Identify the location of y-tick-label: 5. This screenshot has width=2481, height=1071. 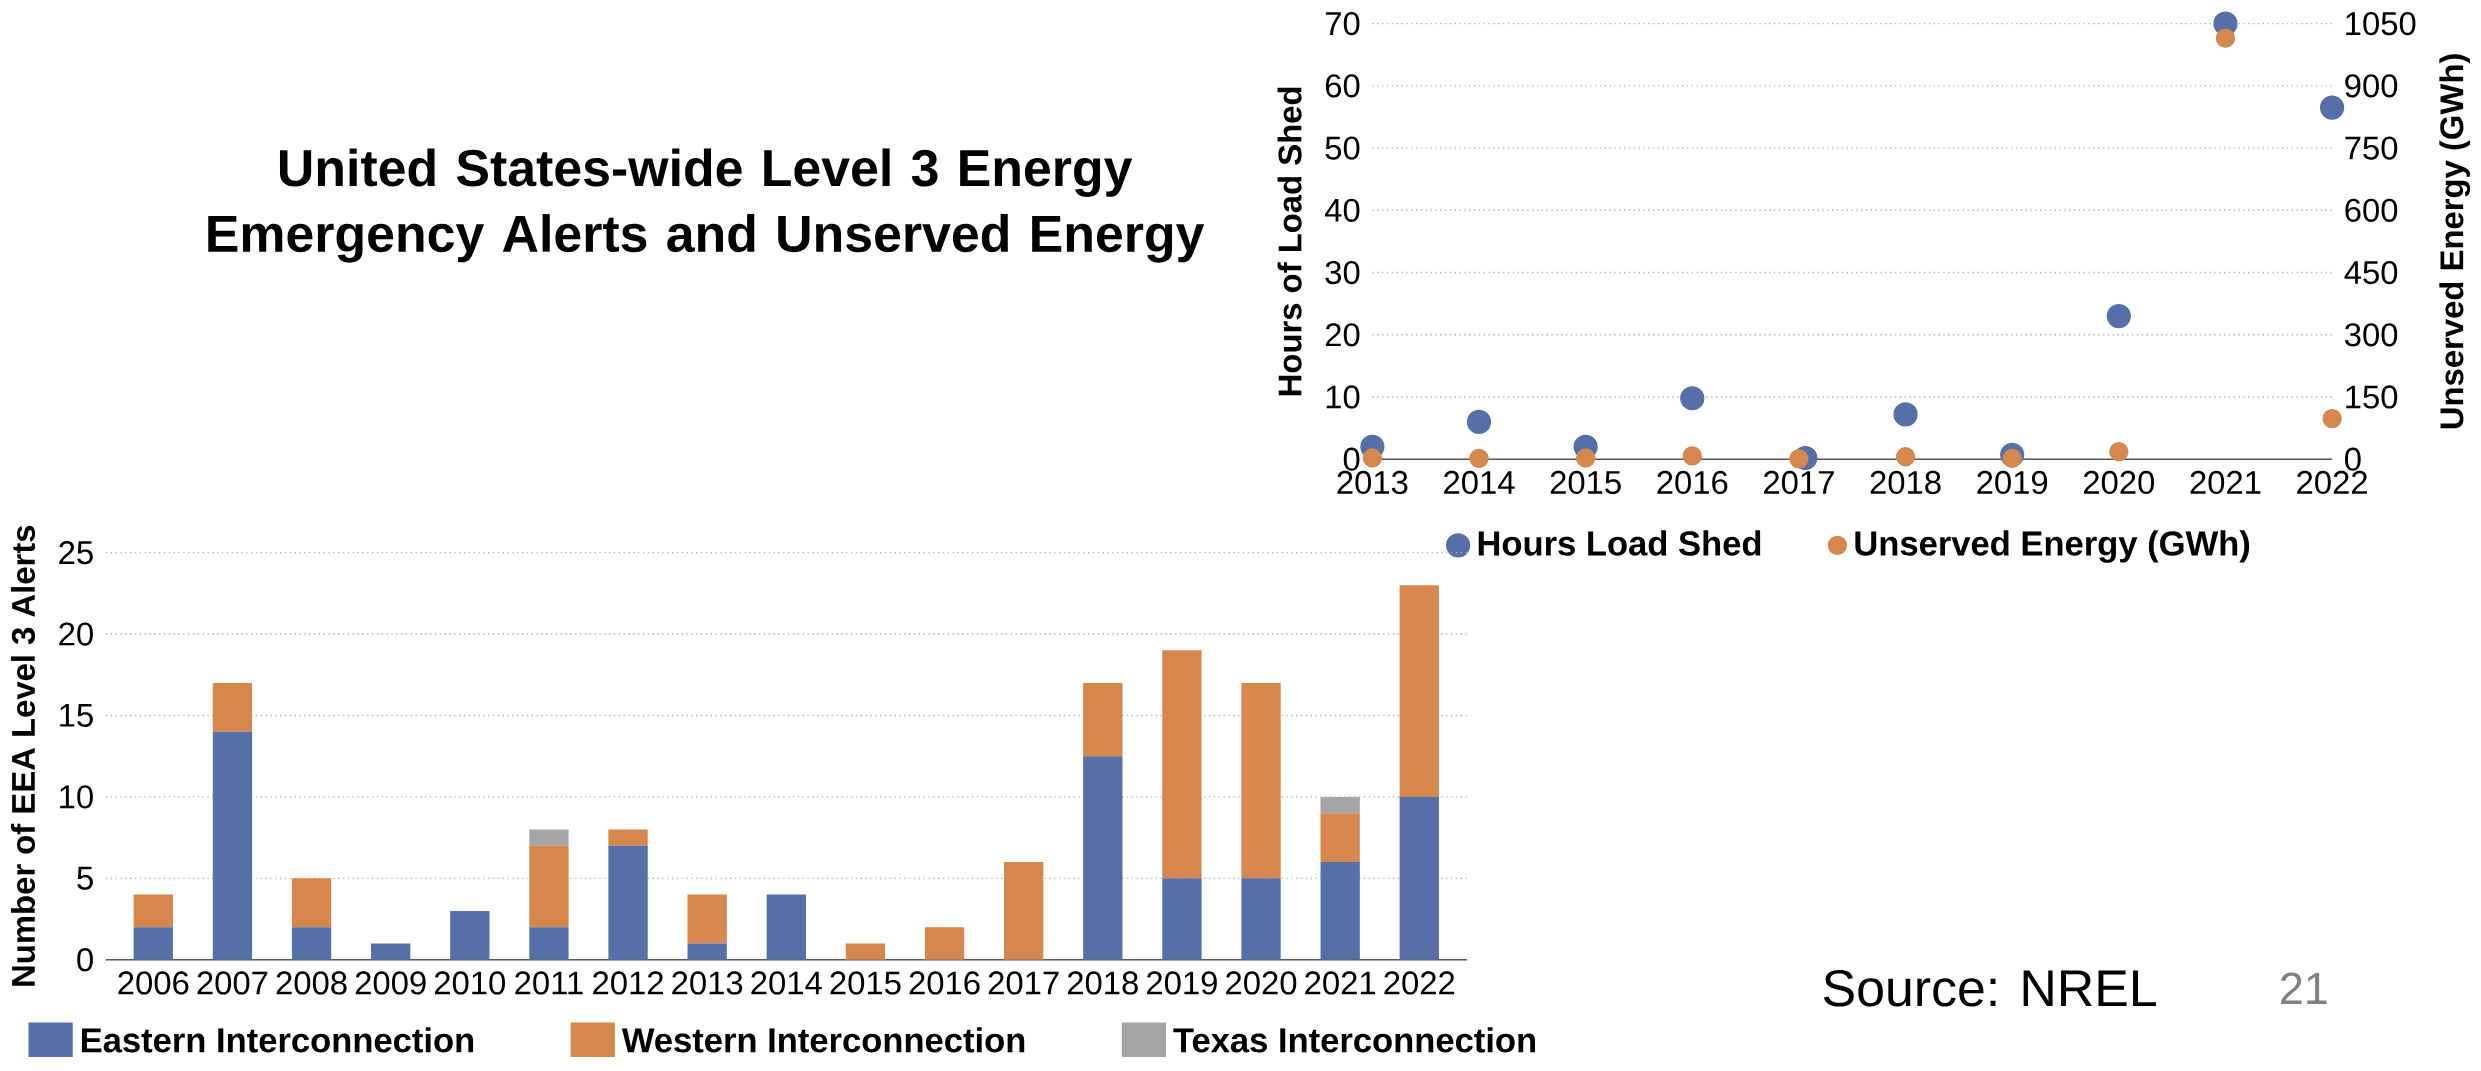
(85, 878).